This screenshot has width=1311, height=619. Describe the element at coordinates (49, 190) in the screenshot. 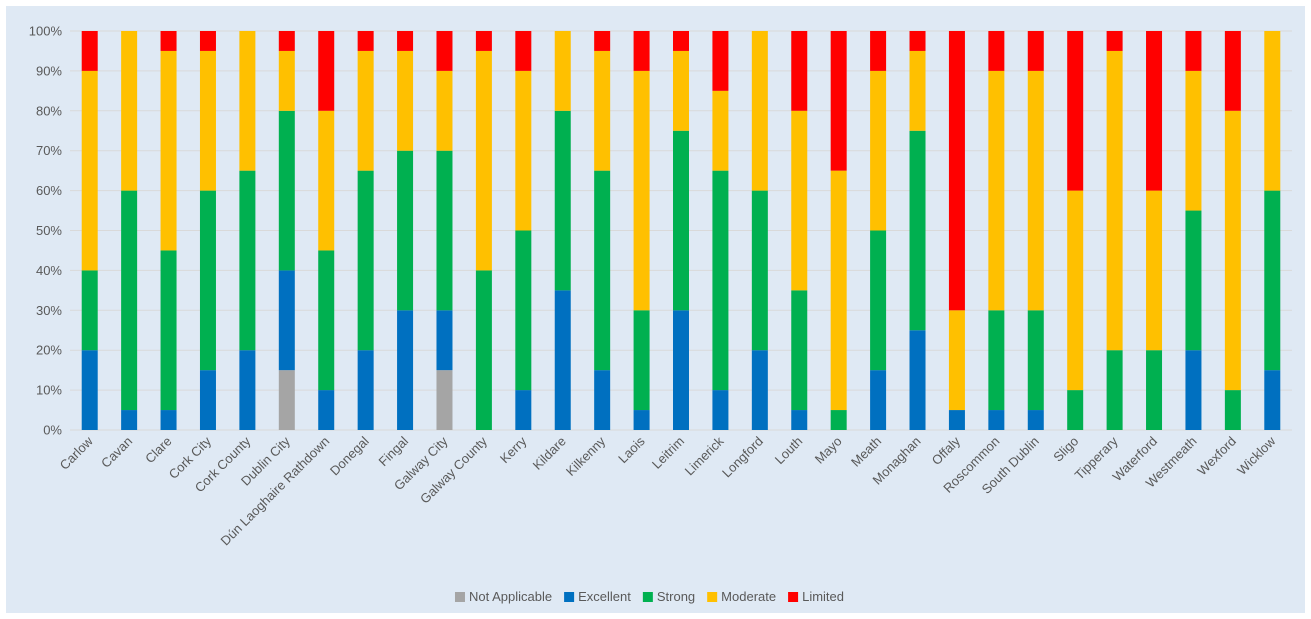

I see `y-tick-label: 60%` at that location.